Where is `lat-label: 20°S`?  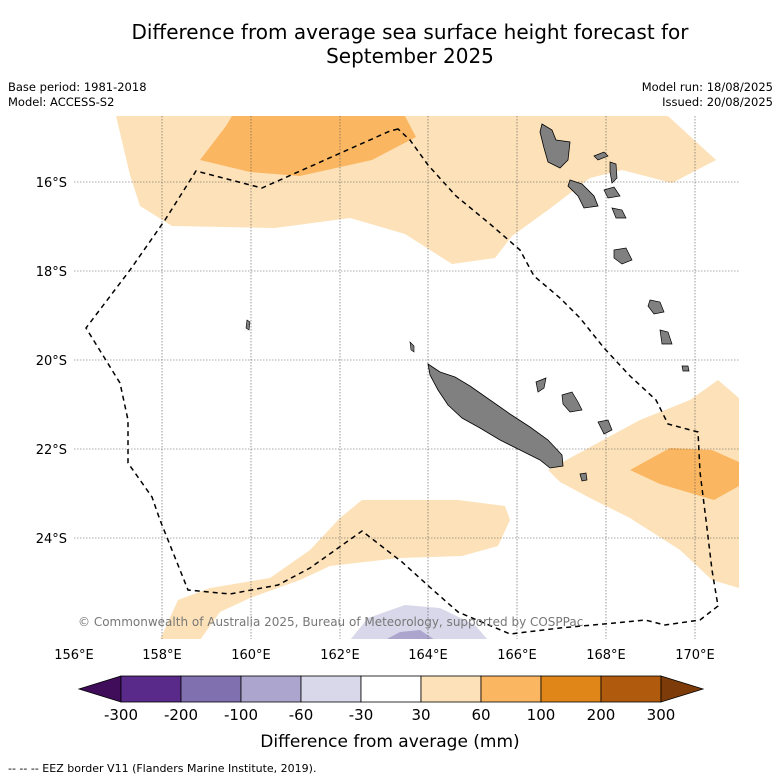 lat-label: 20°S is located at coordinates (51, 361).